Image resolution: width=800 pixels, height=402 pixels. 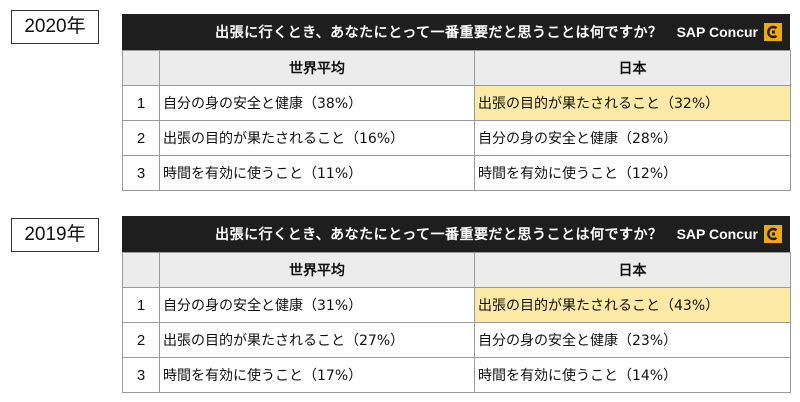 I want to click on world-cell: 出張の目的が果たされること（16%）, so click(x=317, y=138).